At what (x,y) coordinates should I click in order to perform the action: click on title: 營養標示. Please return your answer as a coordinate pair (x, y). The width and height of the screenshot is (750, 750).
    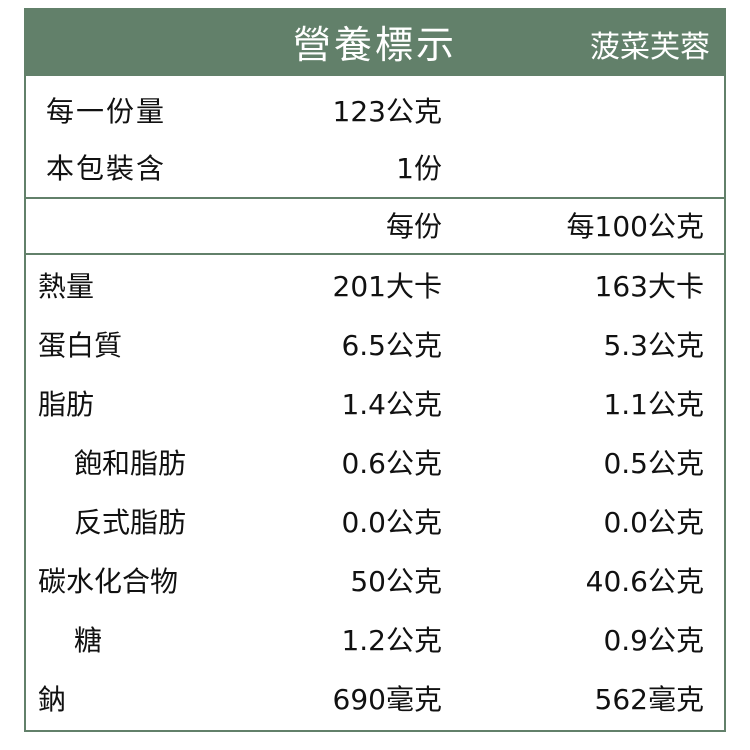
    Looking at the image, I should click on (374, 45).